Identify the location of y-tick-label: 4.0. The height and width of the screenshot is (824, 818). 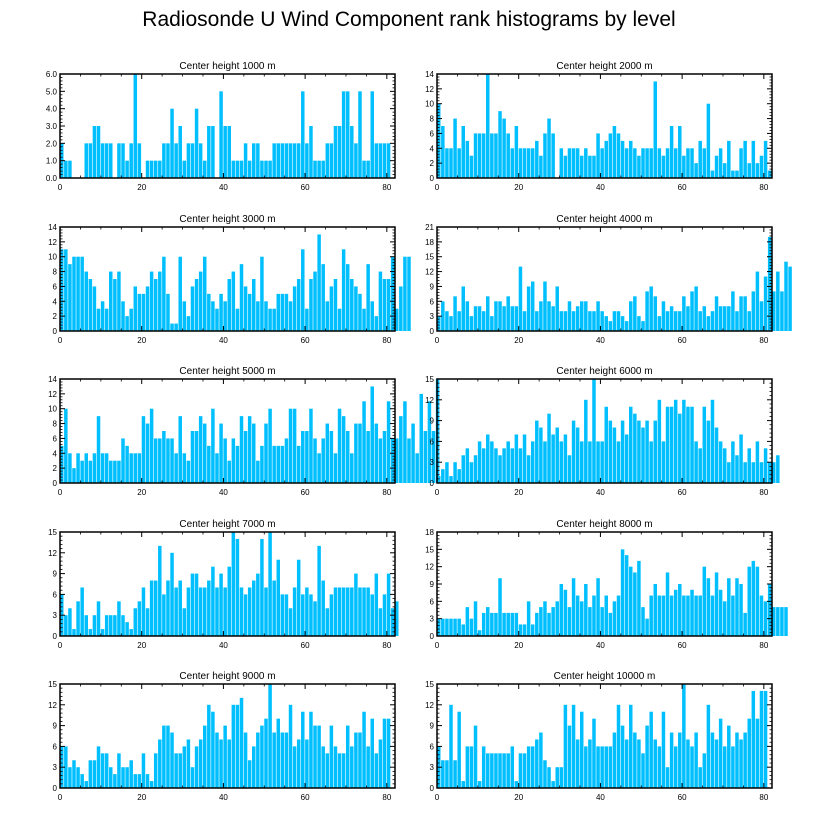
(52, 109).